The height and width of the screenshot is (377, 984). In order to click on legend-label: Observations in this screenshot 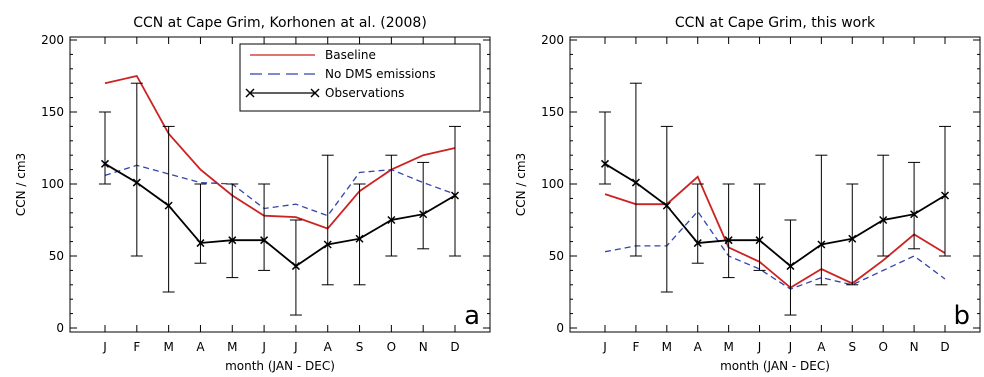, I will do `click(364, 93)`.